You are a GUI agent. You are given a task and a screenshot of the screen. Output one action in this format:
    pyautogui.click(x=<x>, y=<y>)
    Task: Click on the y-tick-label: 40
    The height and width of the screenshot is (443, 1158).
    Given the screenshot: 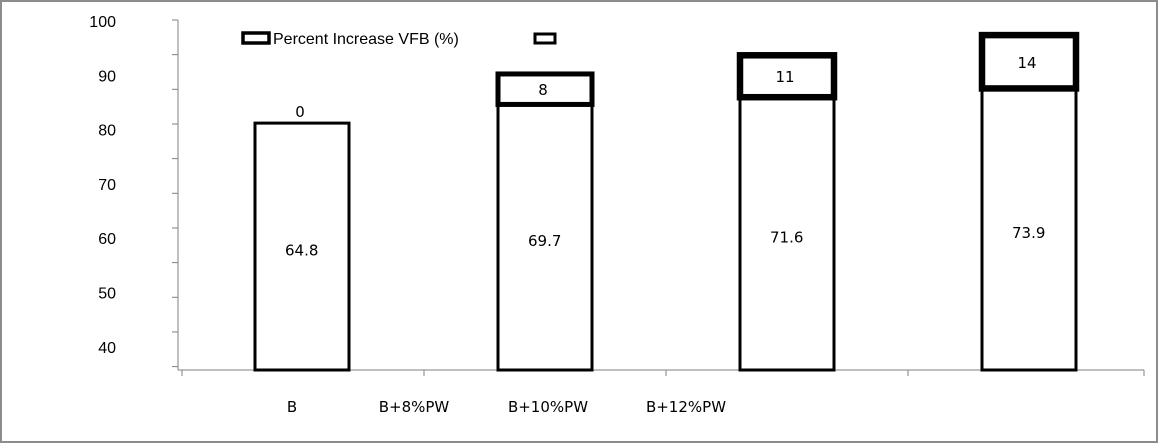 What is the action you would take?
    pyautogui.click(x=107, y=348)
    